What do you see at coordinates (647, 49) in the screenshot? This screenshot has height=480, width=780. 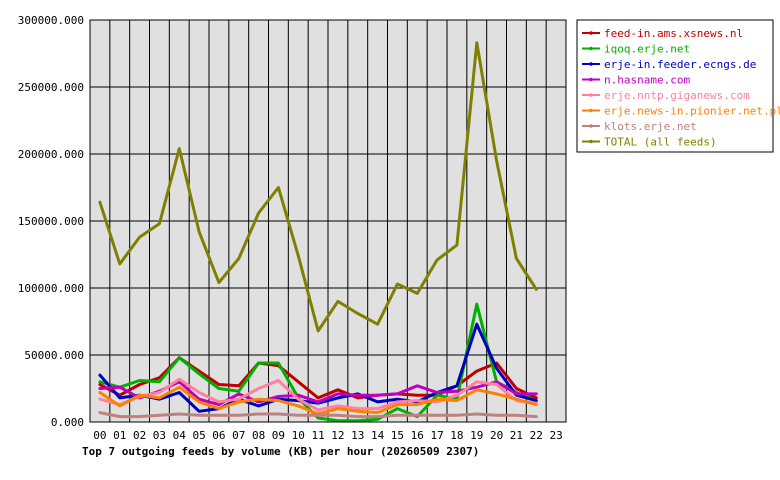 I see `legend-entry: iqoq.erje.net` at bounding box center [647, 49].